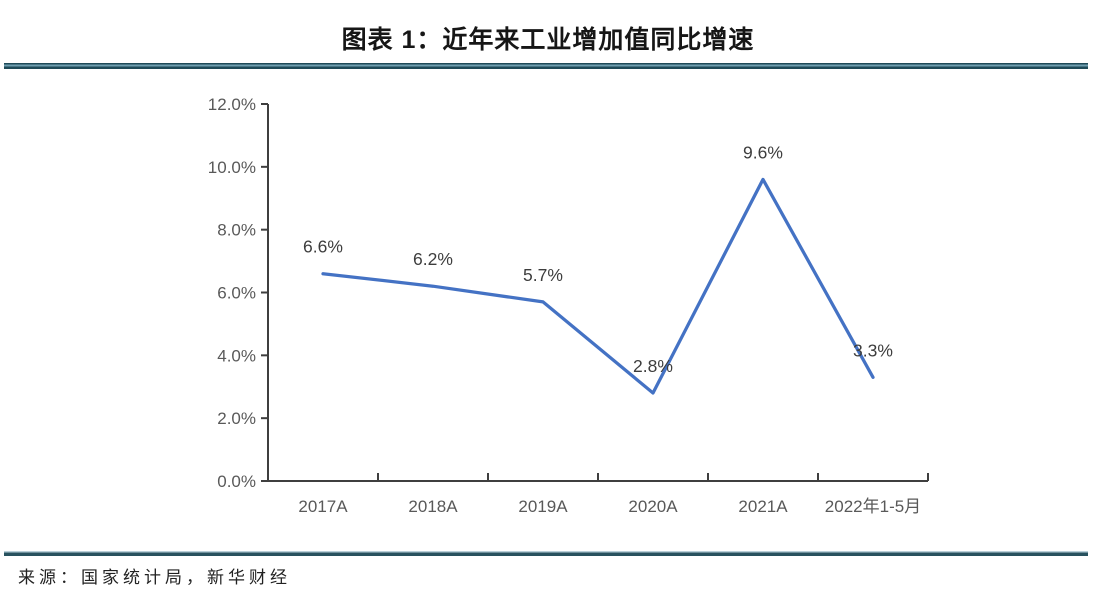 Image resolution: width=1096 pixels, height=600 pixels. What do you see at coordinates (323, 506) in the screenshot?
I see `x-axis-category-label: 2017A` at bounding box center [323, 506].